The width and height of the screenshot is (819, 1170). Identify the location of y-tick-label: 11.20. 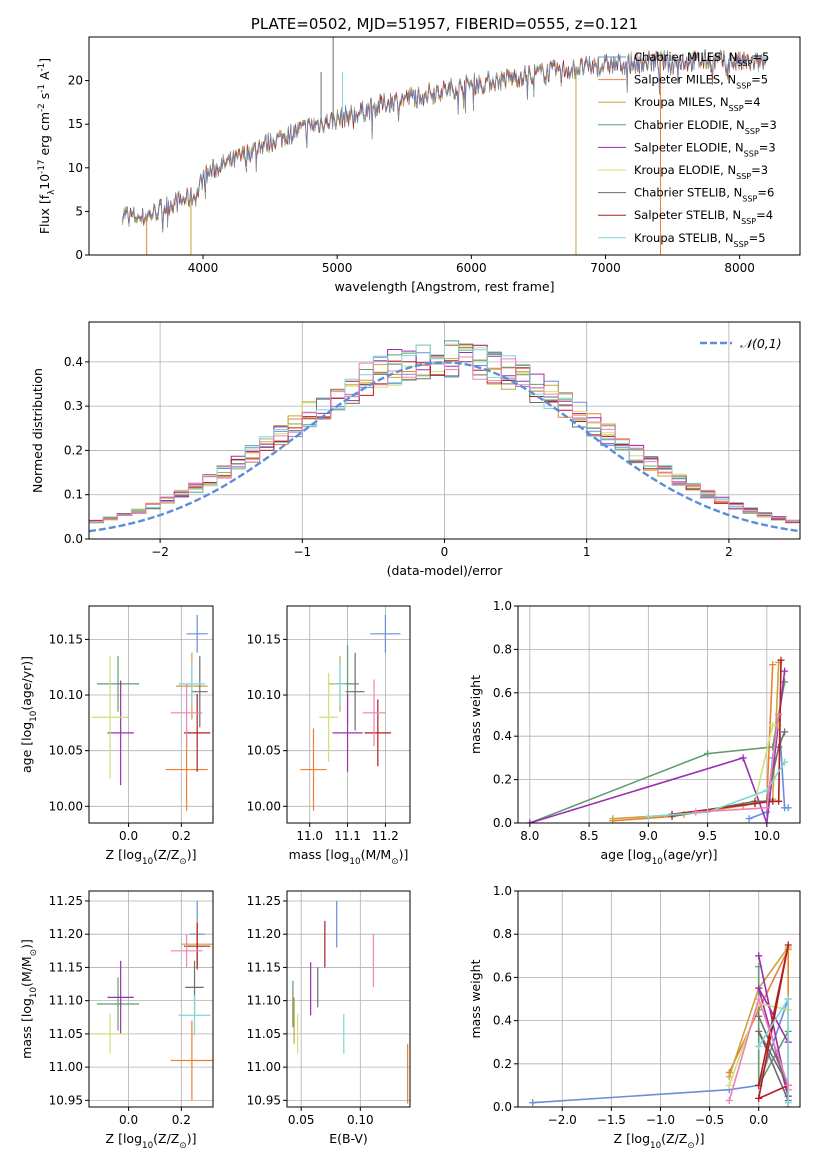
(66, 934).